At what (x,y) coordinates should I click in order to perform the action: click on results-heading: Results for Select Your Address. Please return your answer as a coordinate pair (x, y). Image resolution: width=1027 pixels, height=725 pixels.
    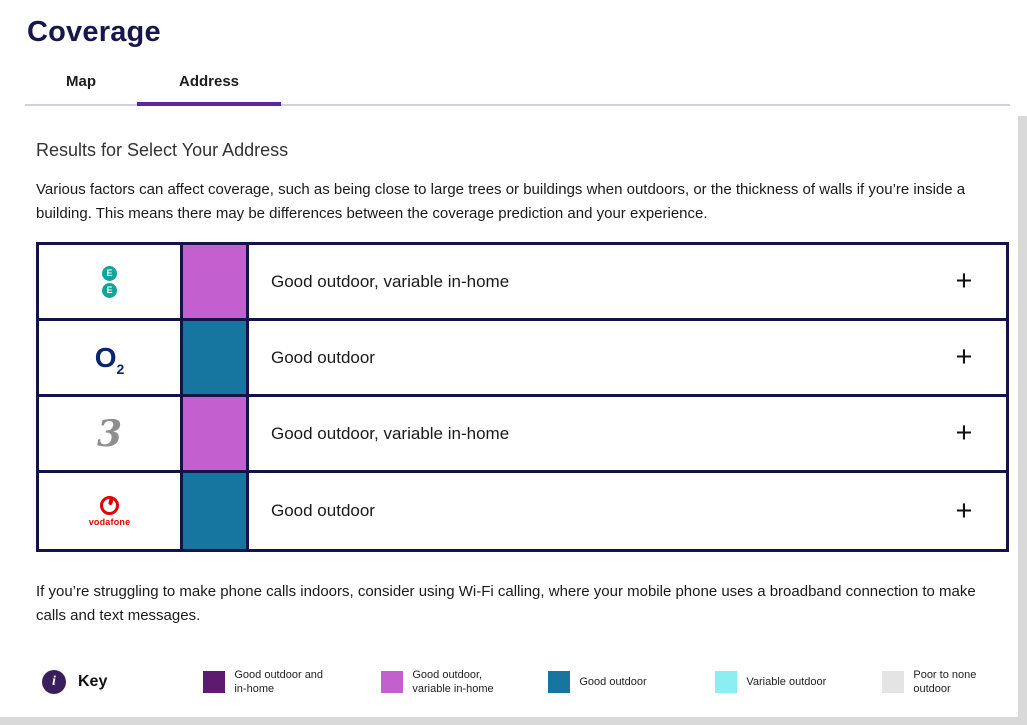
    Looking at the image, I should click on (162, 150).